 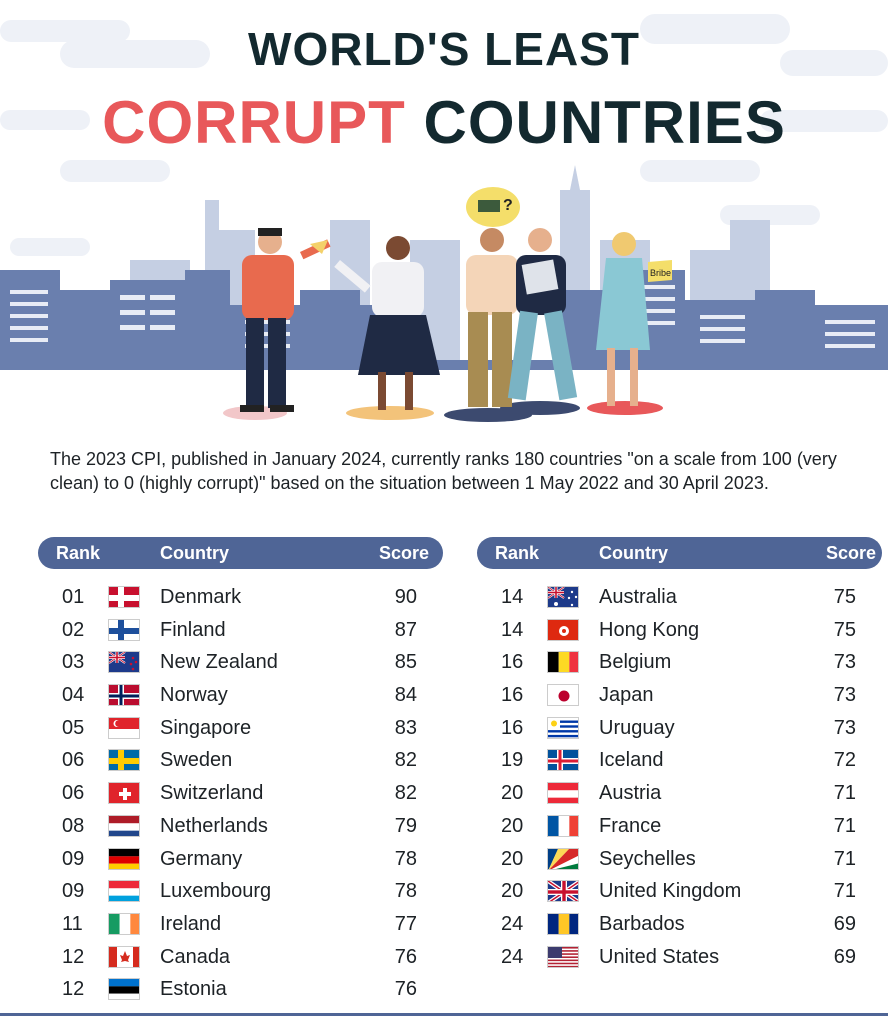 What do you see at coordinates (201, 858) in the screenshot?
I see `country-cell: Germany` at bounding box center [201, 858].